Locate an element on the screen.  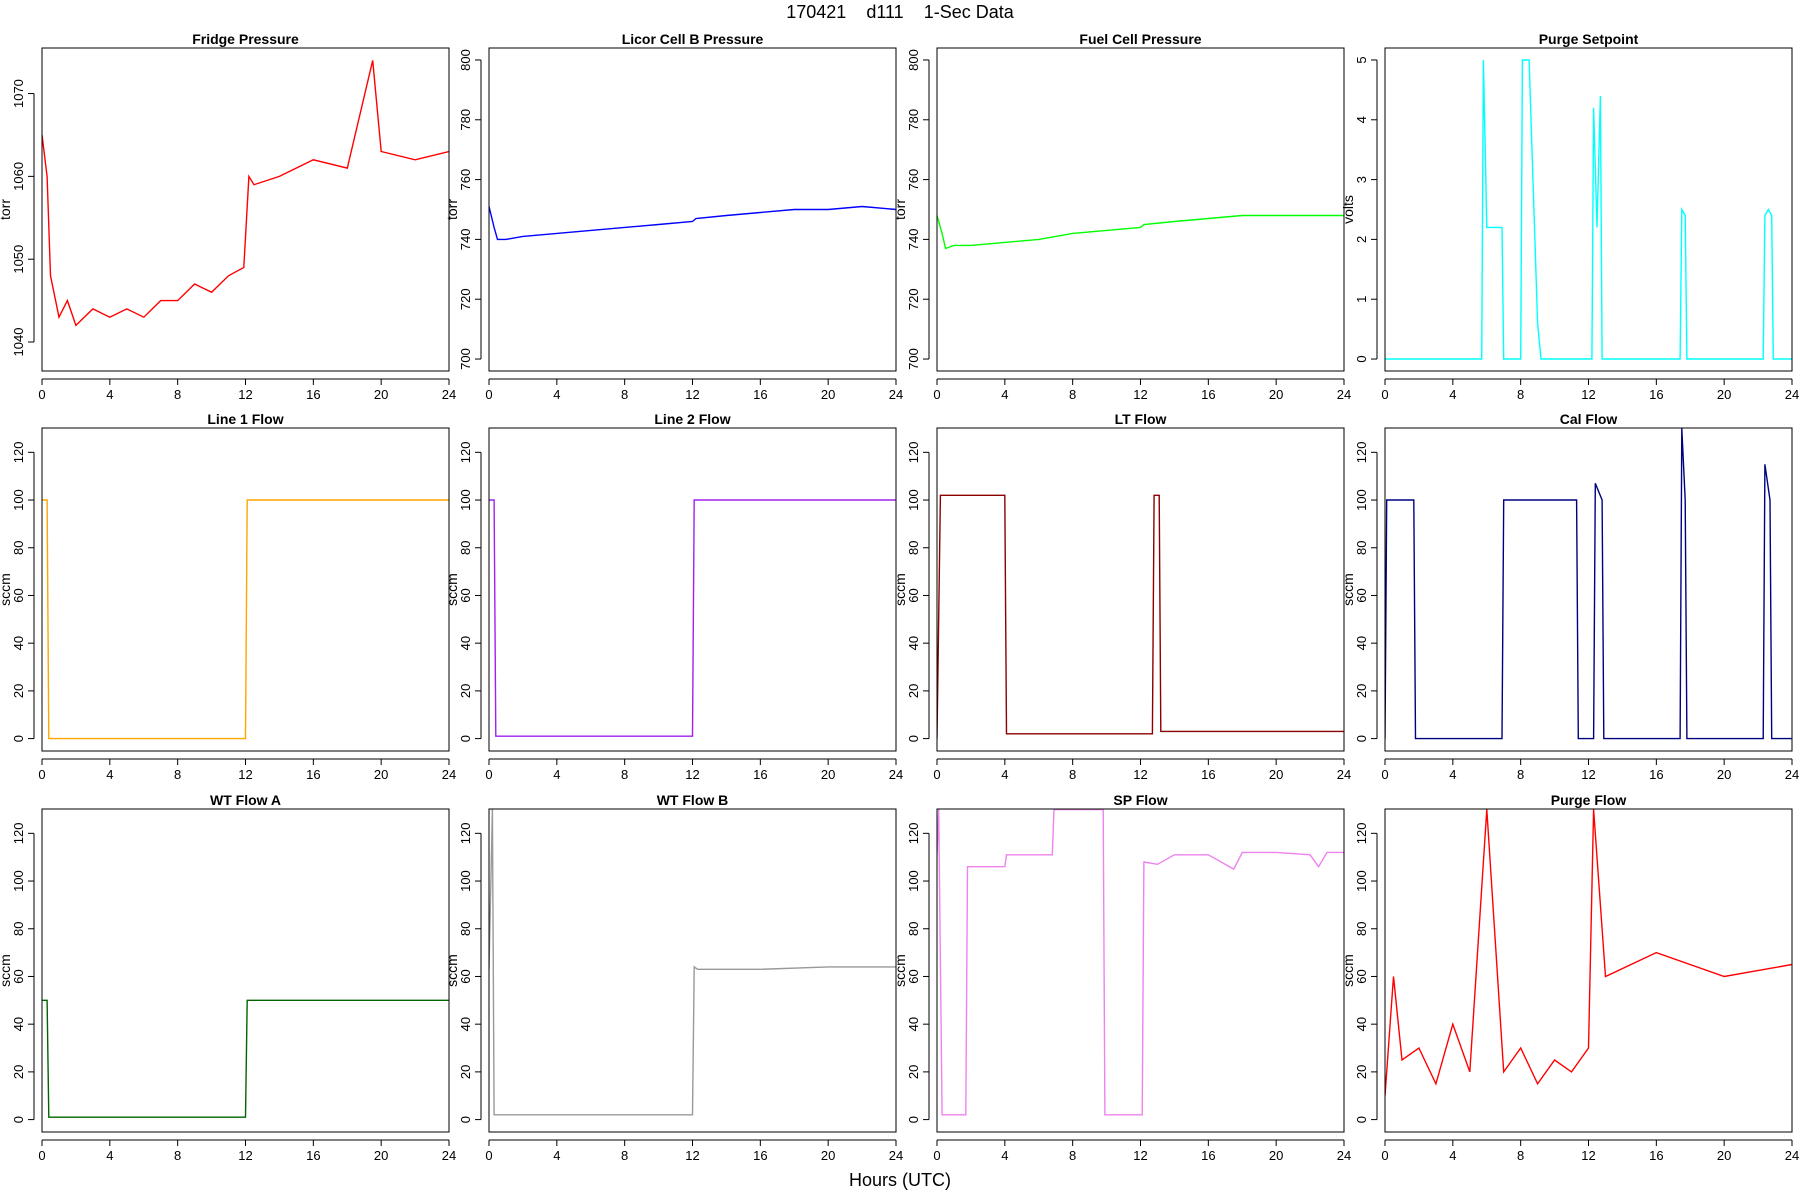
y-tick-label: 1050 is located at coordinates (18, 259).